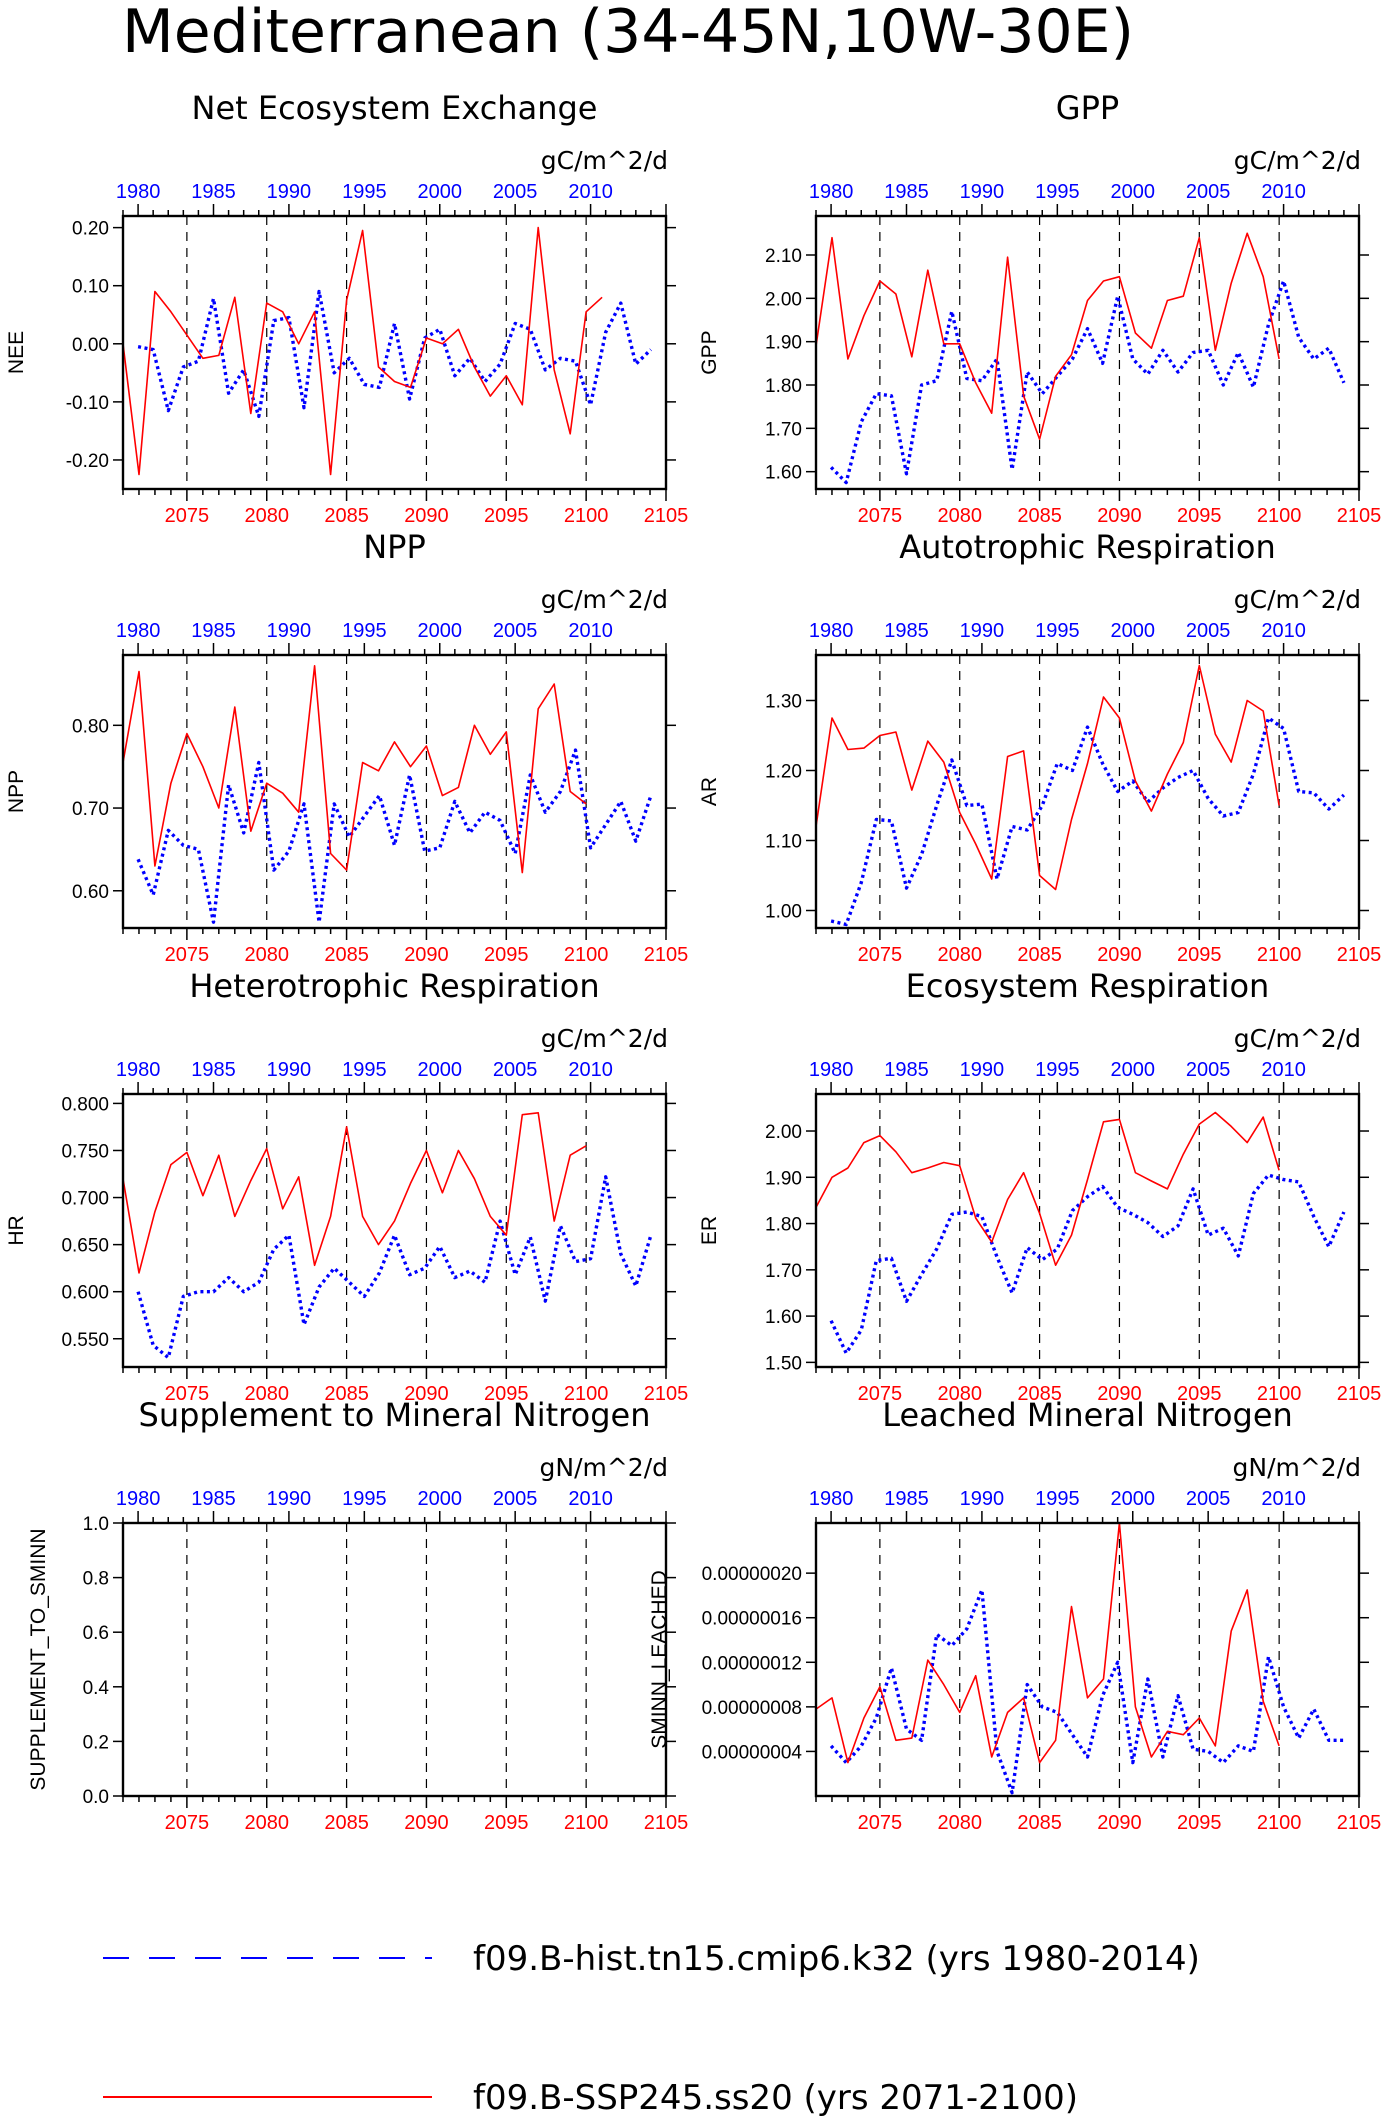 The width and height of the screenshot is (1392, 2119). I want to click on y-tick-label: 0.4, so click(96, 1688).